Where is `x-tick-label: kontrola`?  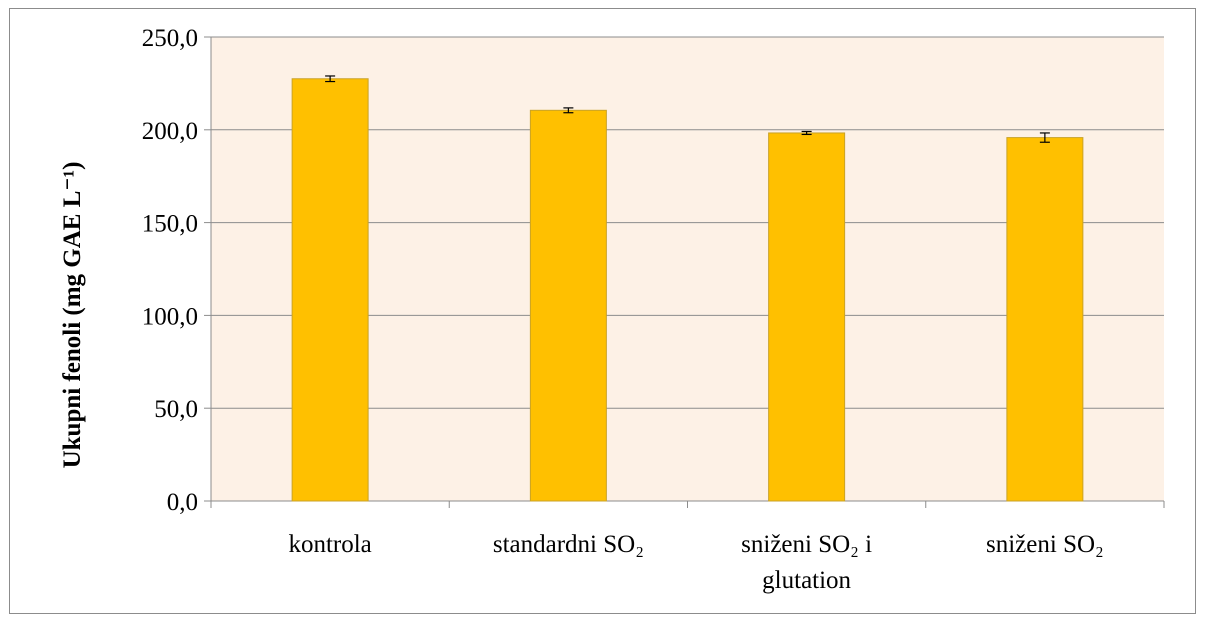 x-tick-label: kontrola is located at coordinates (329, 544).